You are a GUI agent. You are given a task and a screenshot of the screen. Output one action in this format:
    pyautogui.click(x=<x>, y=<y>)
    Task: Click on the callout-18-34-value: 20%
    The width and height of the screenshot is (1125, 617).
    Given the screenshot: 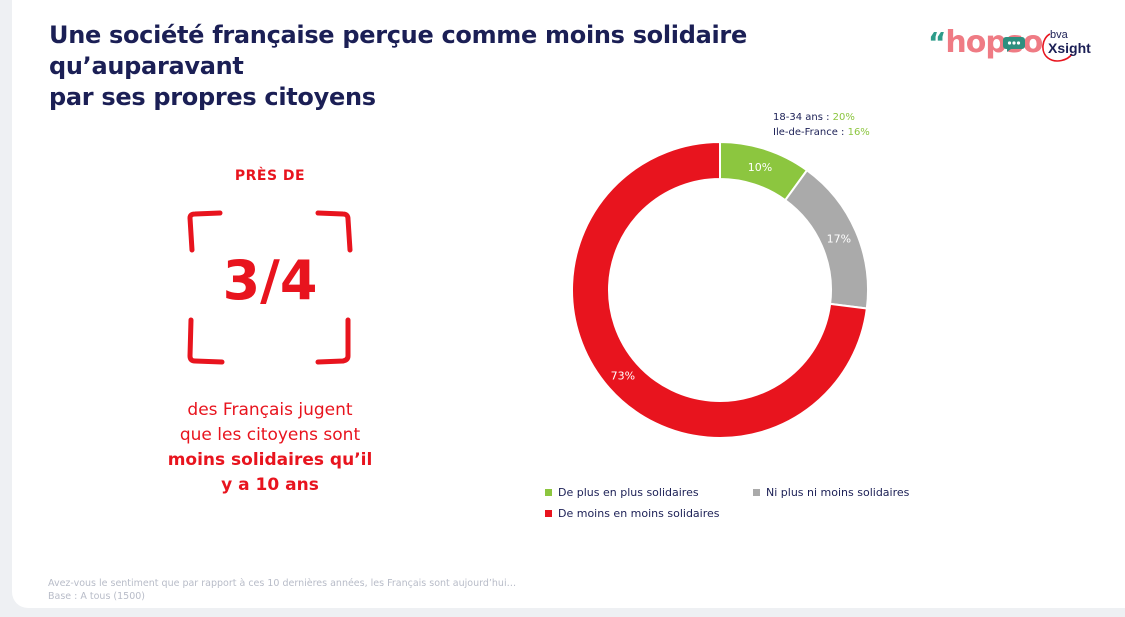 What is the action you would take?
    pyautogui.click(x=843, y=117)
    